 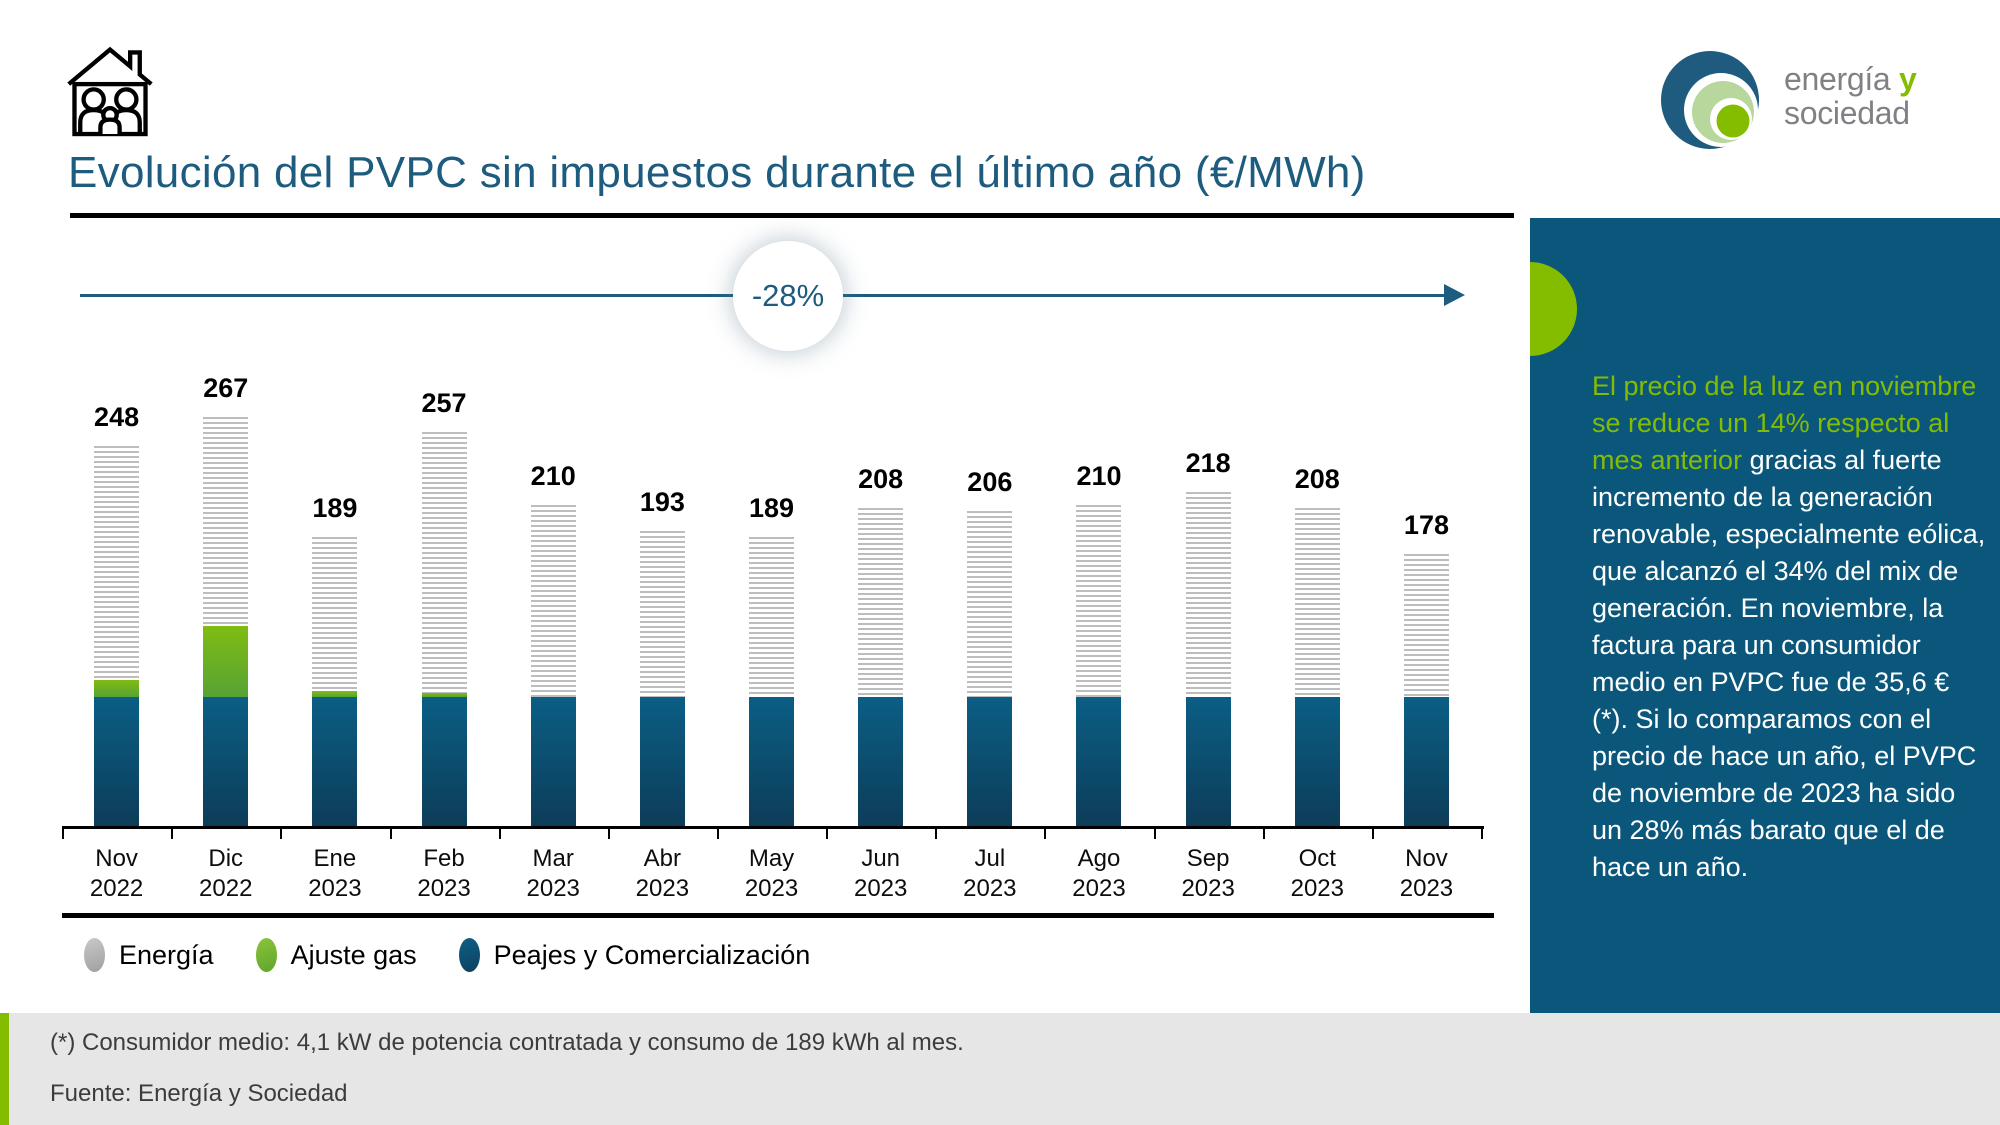 I want to click on change-badge: -28%, so click(x=788, y=296).